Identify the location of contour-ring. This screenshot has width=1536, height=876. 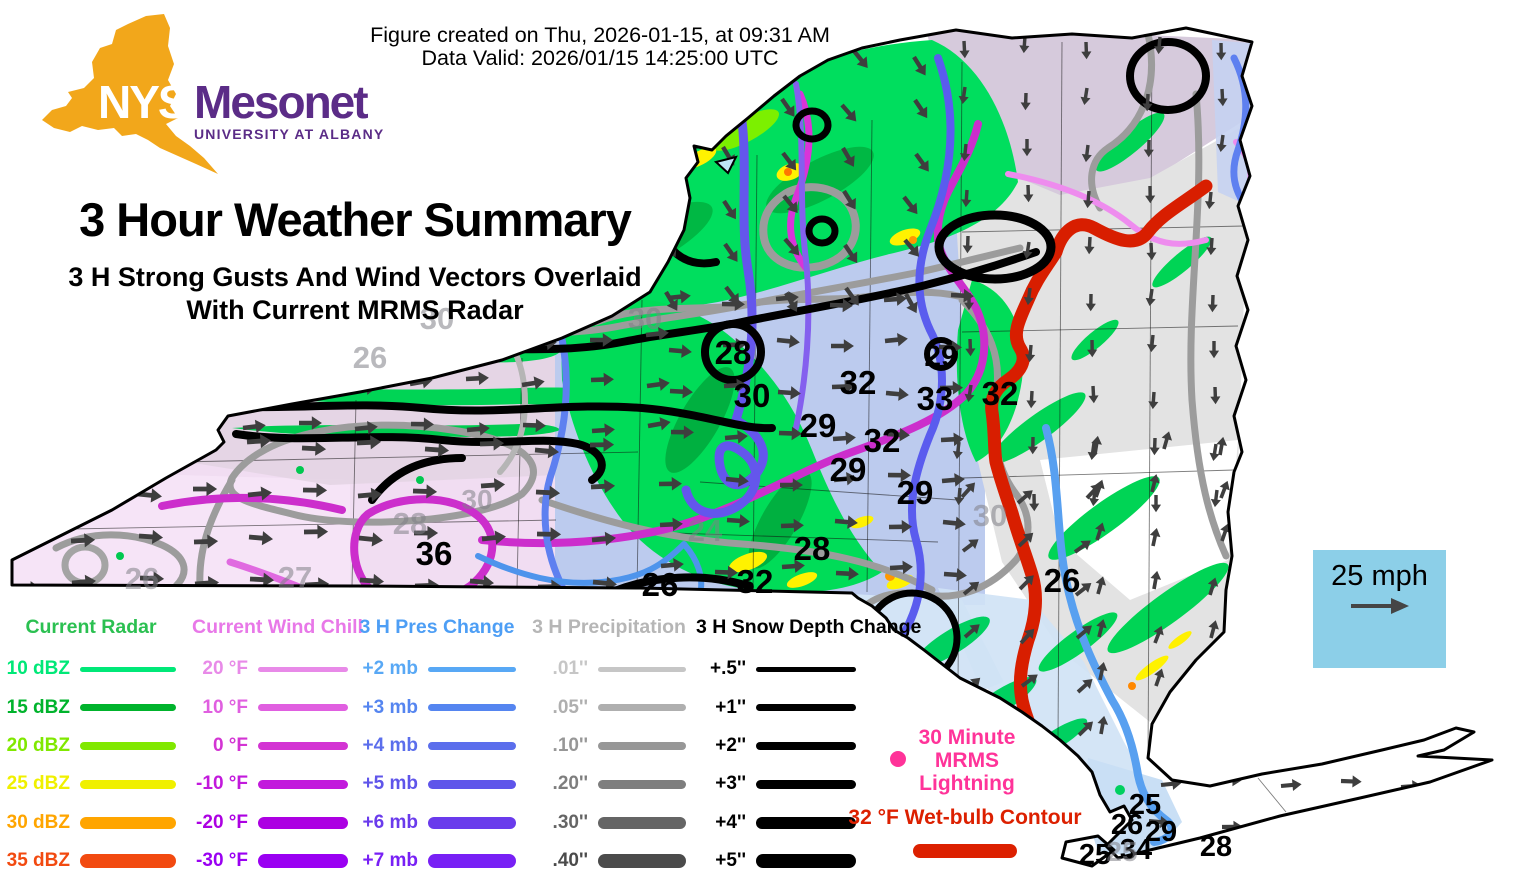
(822, 231).